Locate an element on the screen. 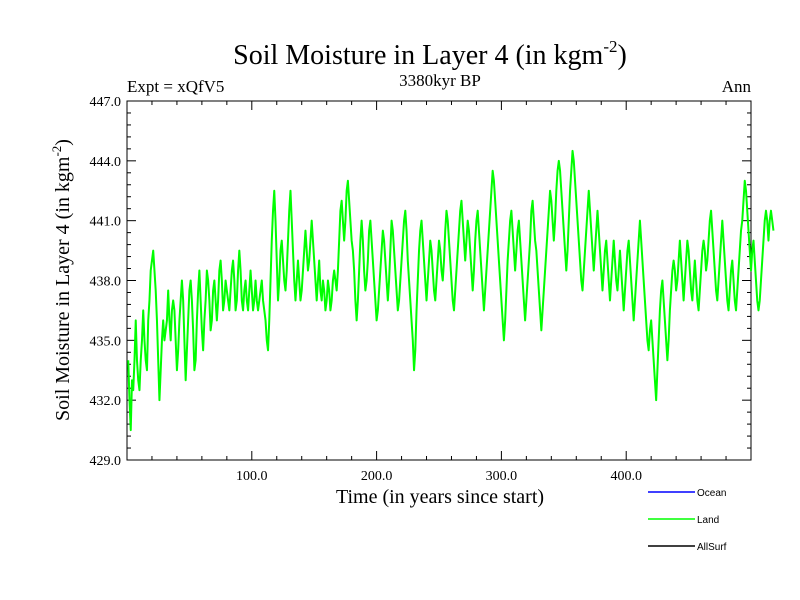  y-axis-label: Soil Moisture in Layer 4 (in kgm-2) is located at coordinates (61, 280).